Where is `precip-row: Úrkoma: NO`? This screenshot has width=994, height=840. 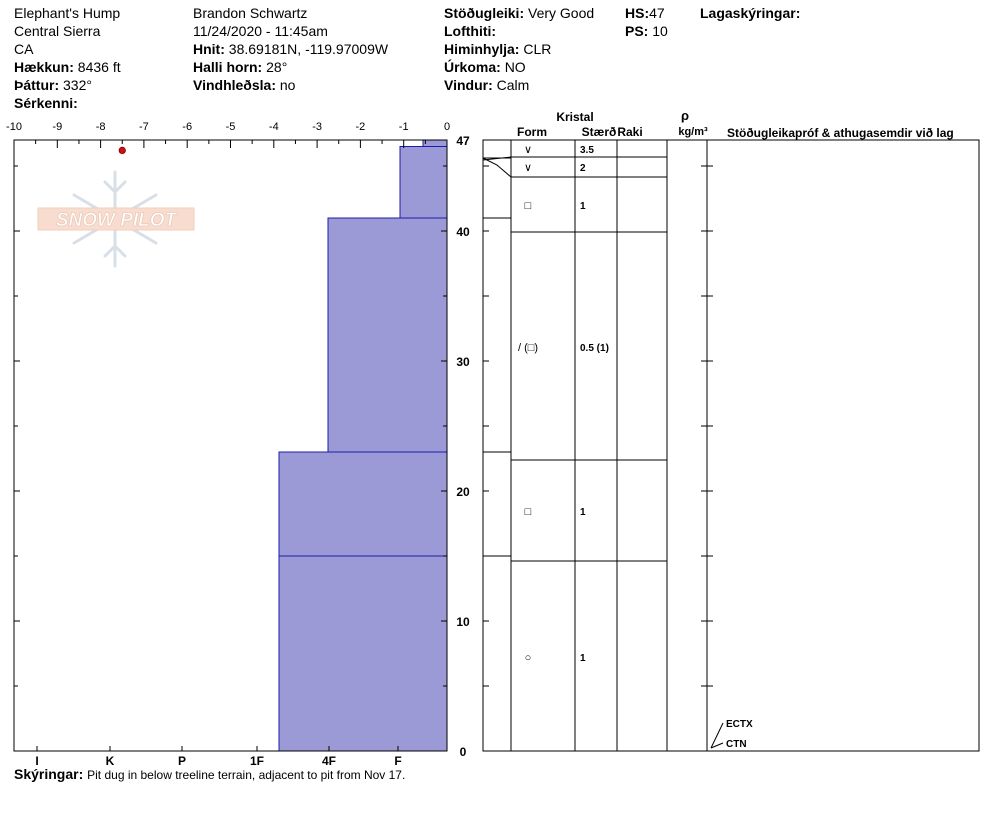
precip-row: Úrkoma: NO is located at coordinates (519, 67).